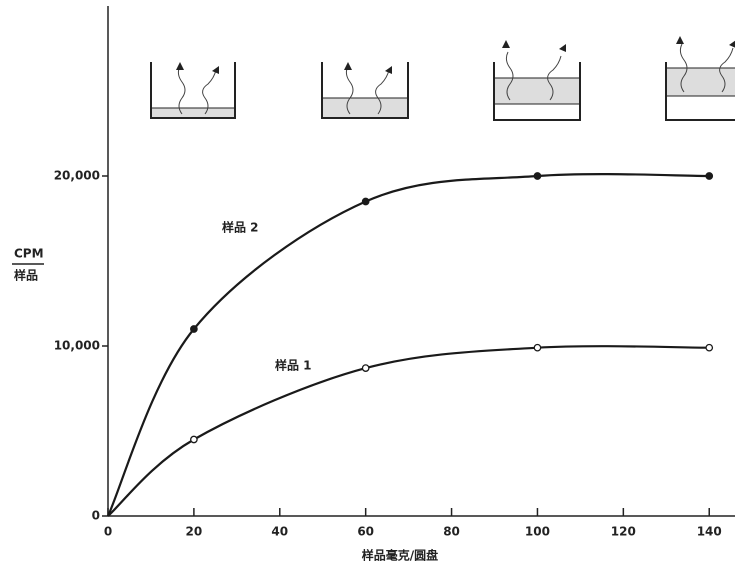 This screenshot has height=571, width=735. I want to click on series-label: 样品 2, so click(240, 227).